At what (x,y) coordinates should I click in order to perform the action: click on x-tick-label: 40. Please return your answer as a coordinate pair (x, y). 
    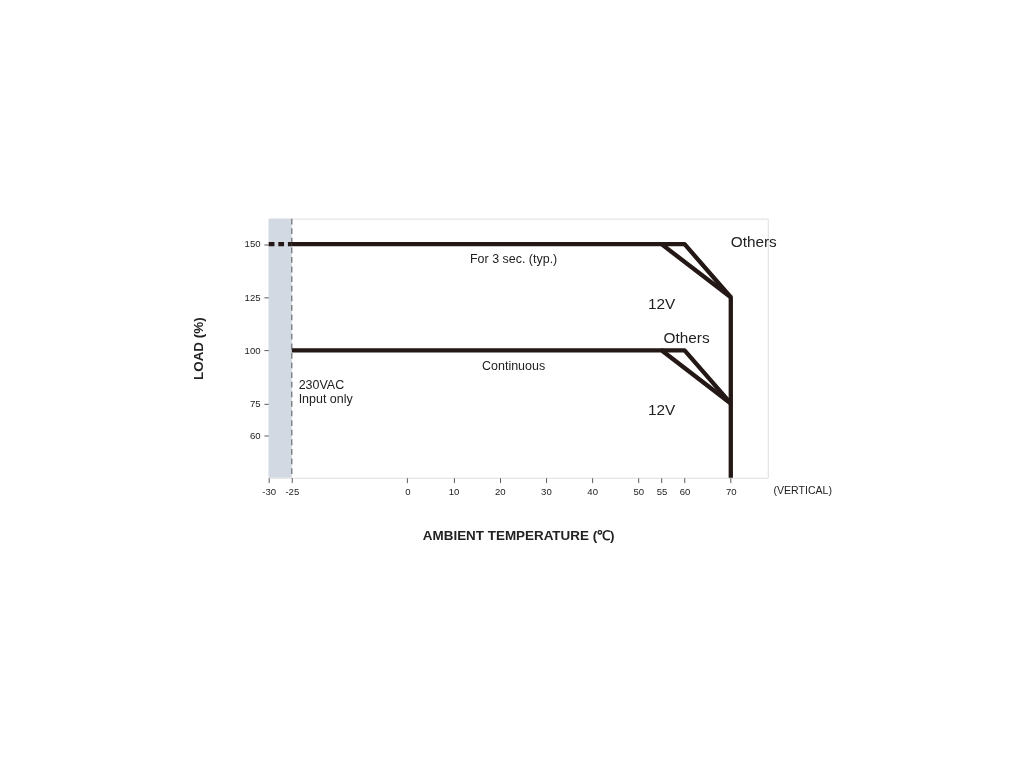
    Looking at the image, I should click on (592, 491).